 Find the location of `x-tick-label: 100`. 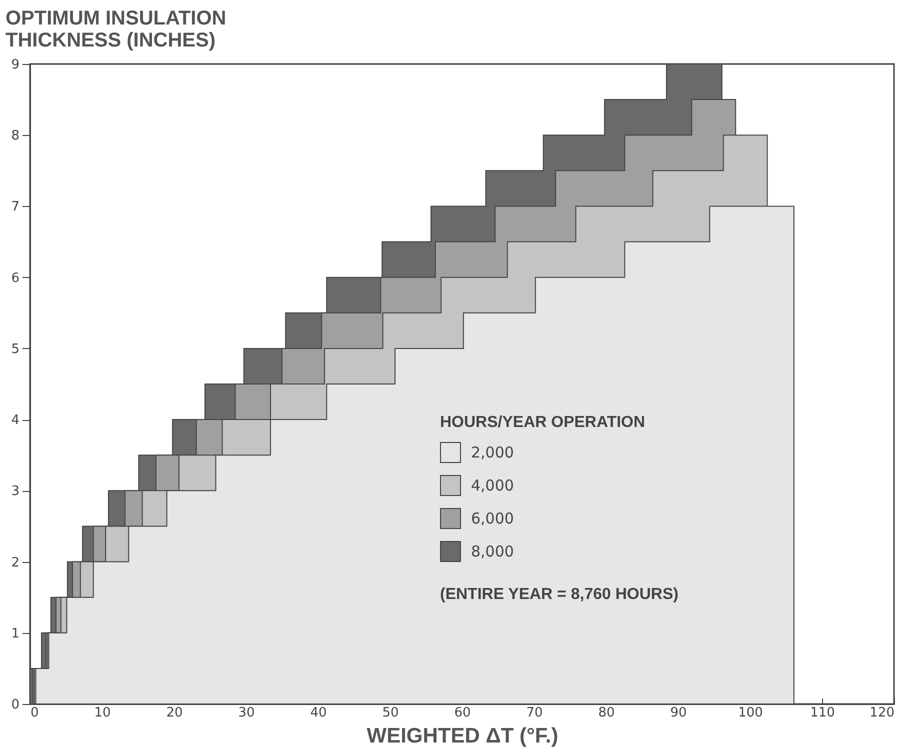

x-tick-label: 100 is located at coordinates (750, 713).